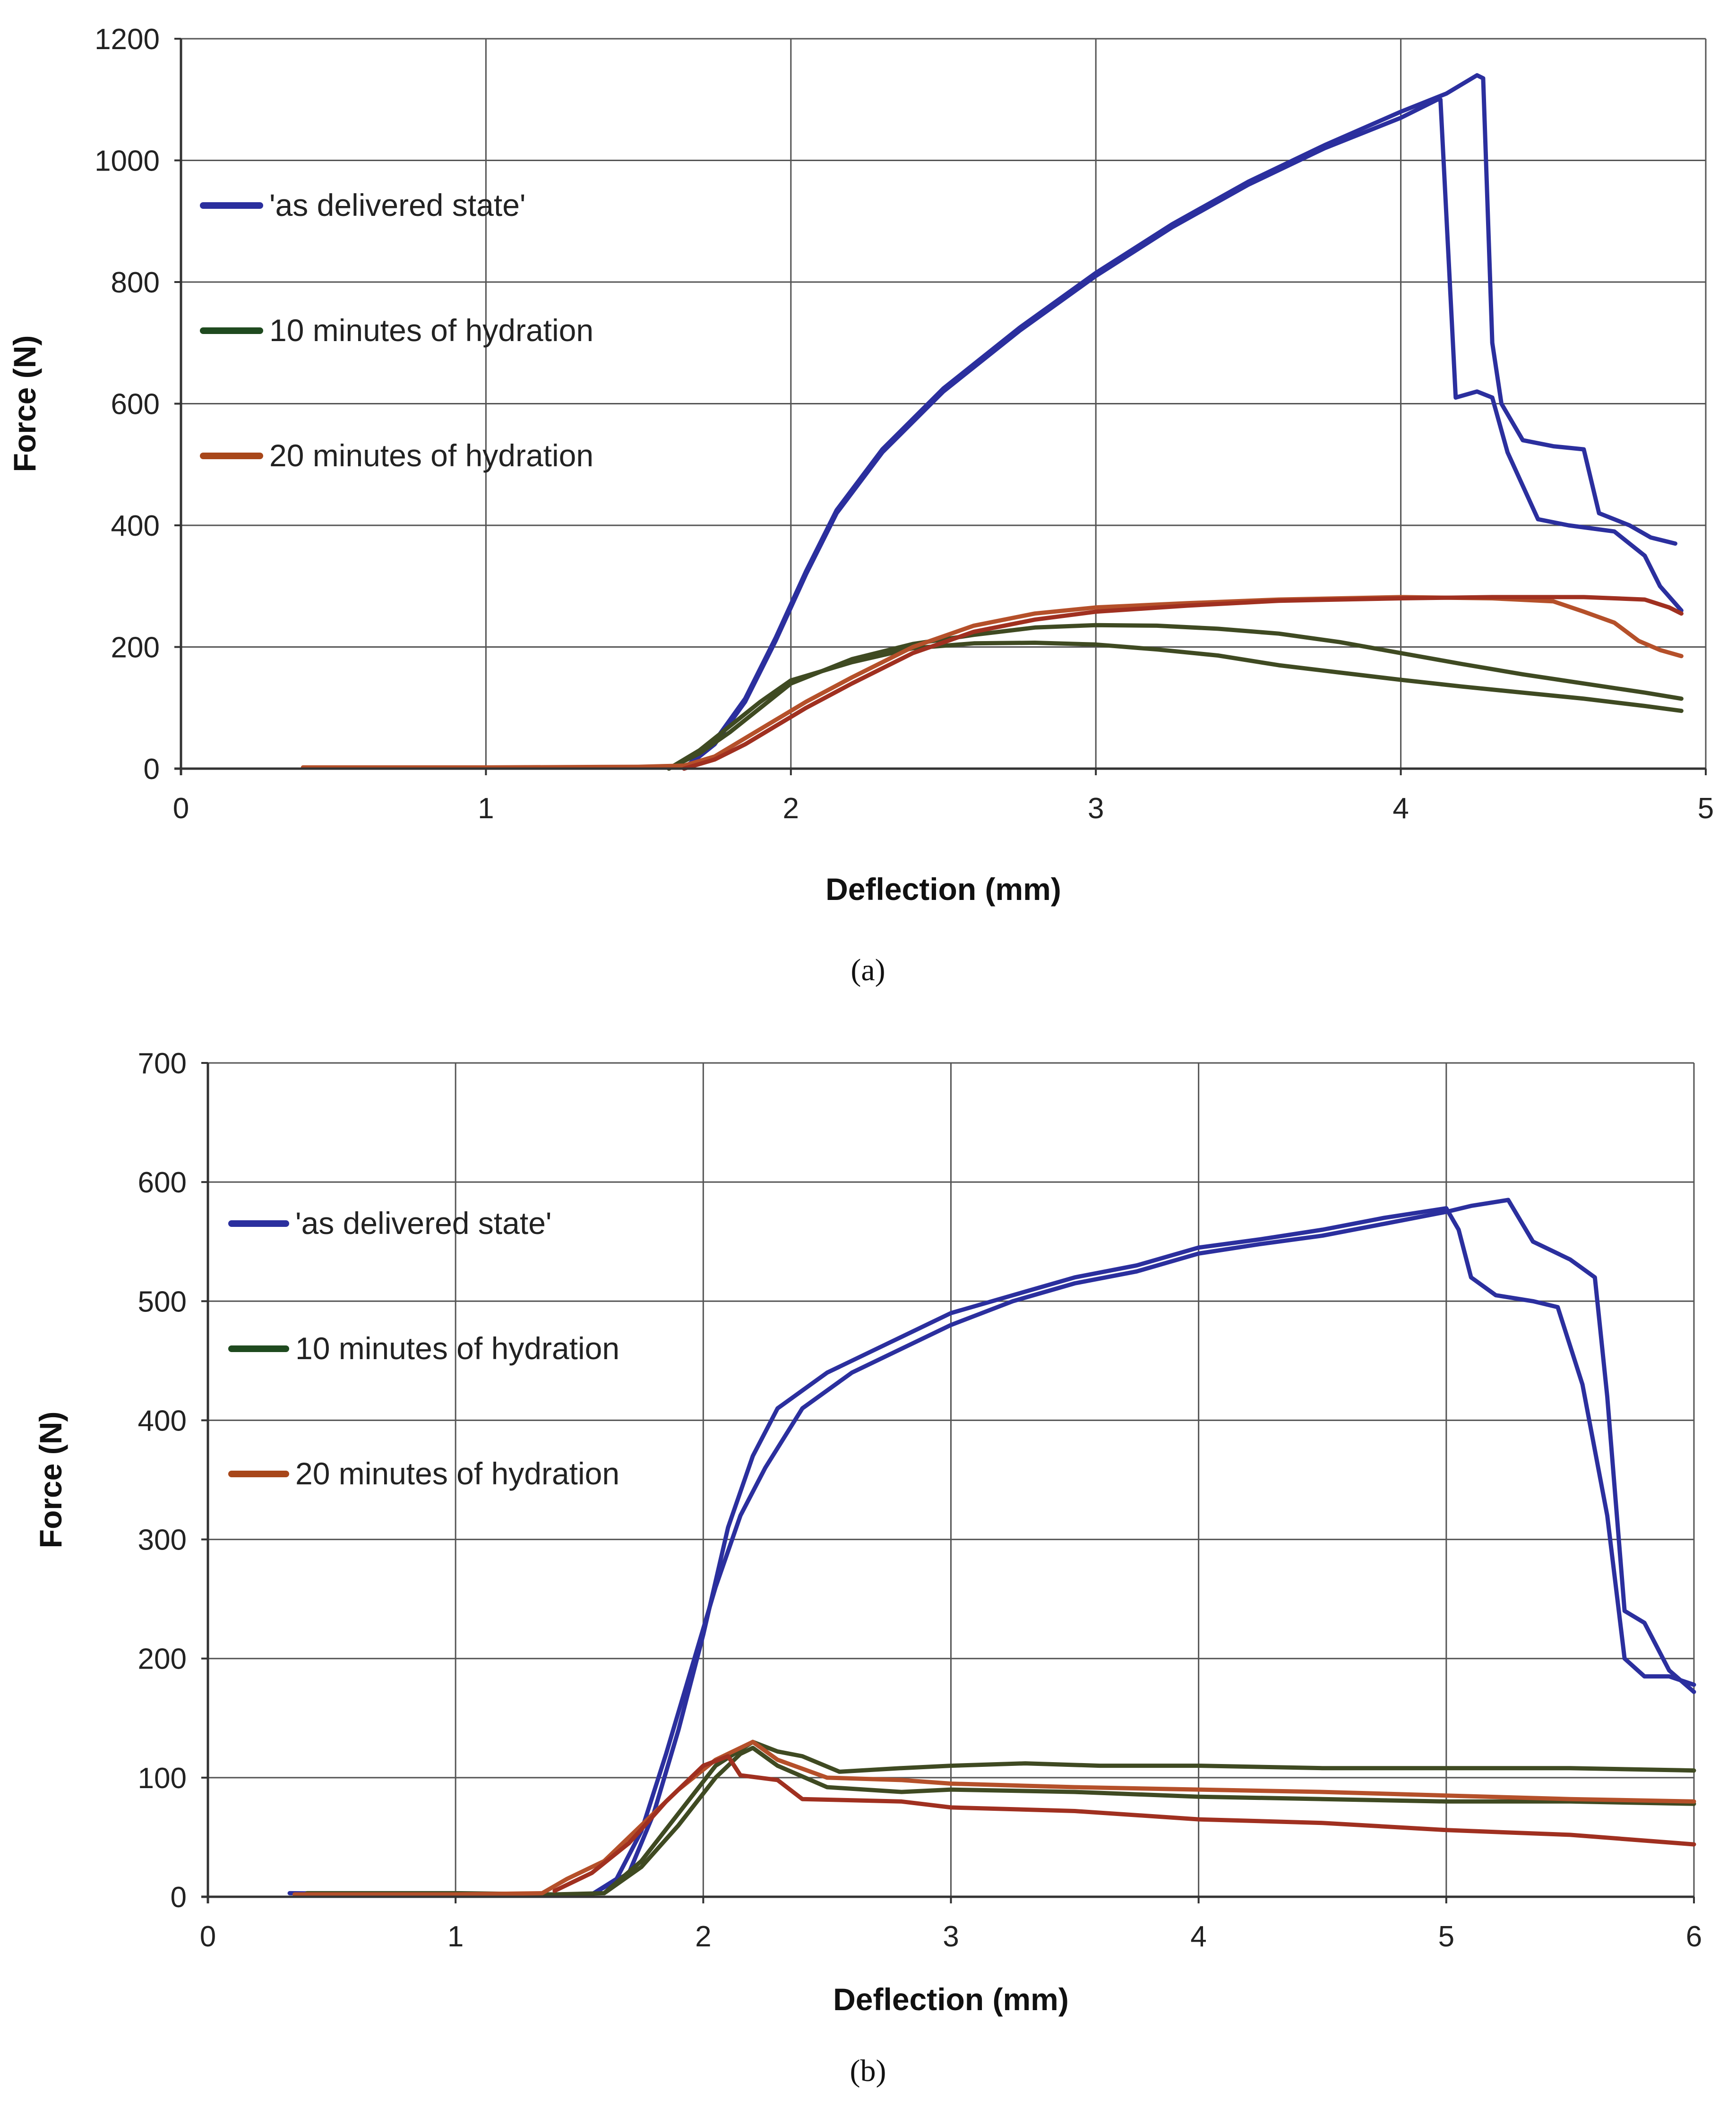 The width and height of the screenshot is (1736, 2107). I want to click on chart-a-x-tick-label-5: 5, so click(1706, 809).